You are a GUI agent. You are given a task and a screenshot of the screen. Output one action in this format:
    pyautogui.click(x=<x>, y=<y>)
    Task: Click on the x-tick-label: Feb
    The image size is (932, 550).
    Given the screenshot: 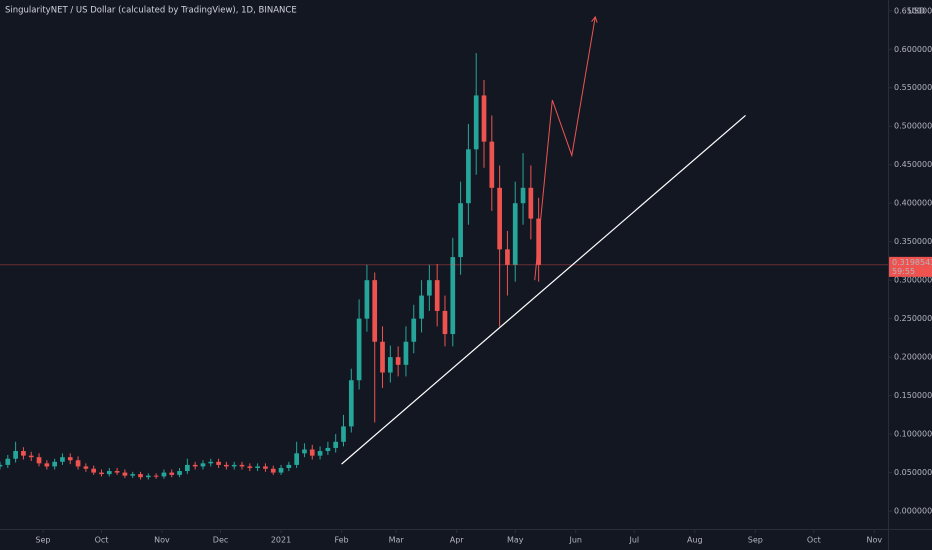 What is the action you would take?
    pyautogui.click(x=341, y=540)
    